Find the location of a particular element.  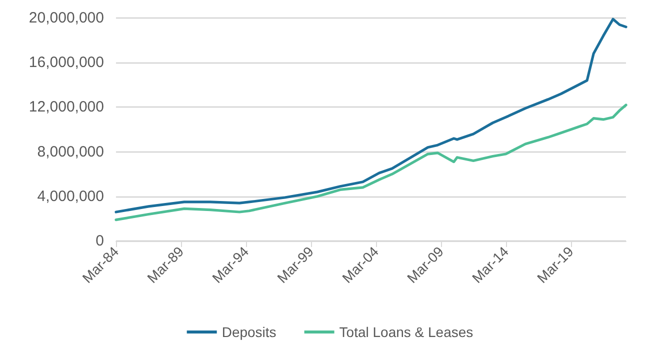

legend-label: Deposits is located at coordinates (249, 332).